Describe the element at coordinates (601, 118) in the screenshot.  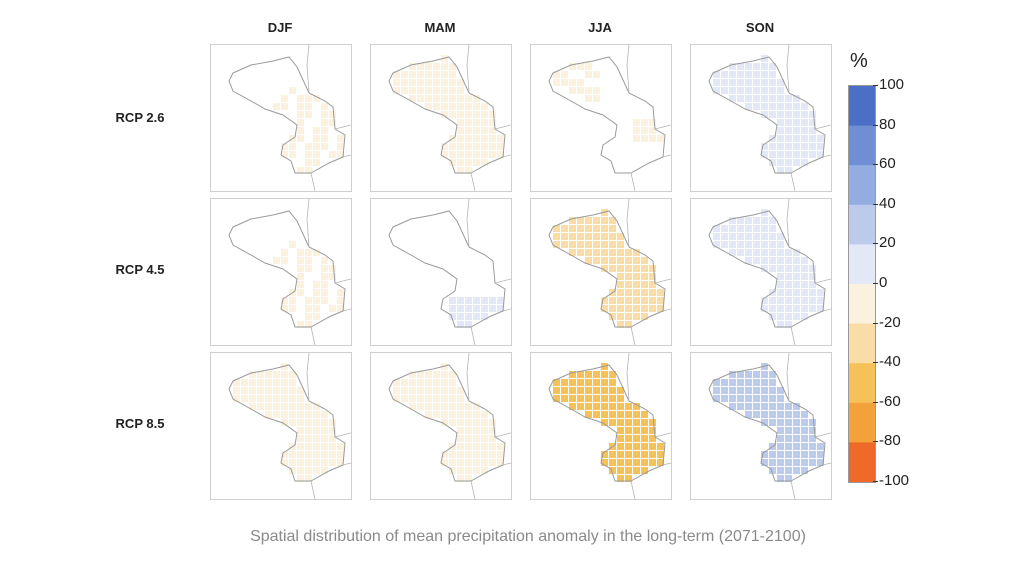
I see `map-panel-rcp26-jja` at that location.